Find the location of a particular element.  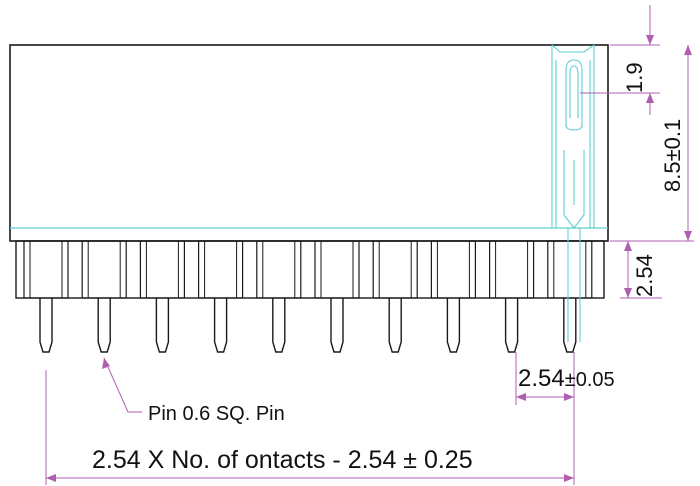

dim-top-offset-label: 1.9 is located at coordinates (634, 77).